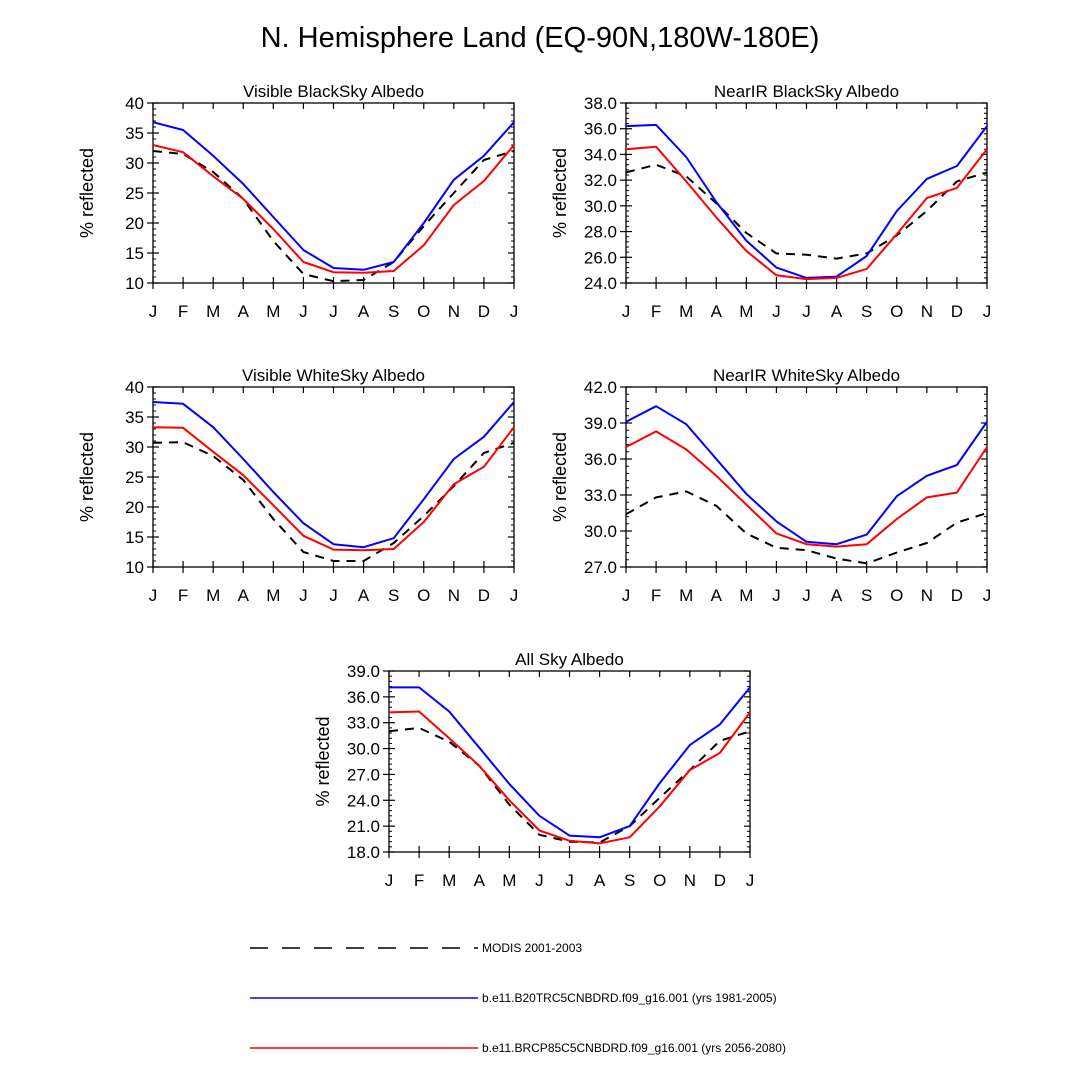  Describe the element at coordinates (600, 387) in the screenshot. I see `y-tick-label: 42.0` at that location.